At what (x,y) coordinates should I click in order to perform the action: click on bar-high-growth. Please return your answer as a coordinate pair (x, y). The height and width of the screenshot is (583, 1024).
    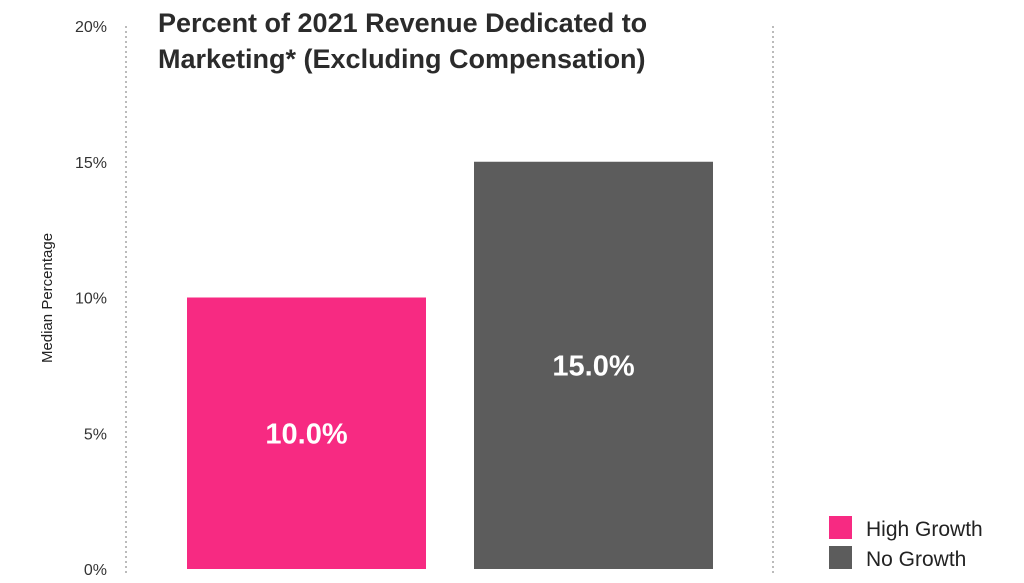
    Looking at the image, I should click on (306, 433).